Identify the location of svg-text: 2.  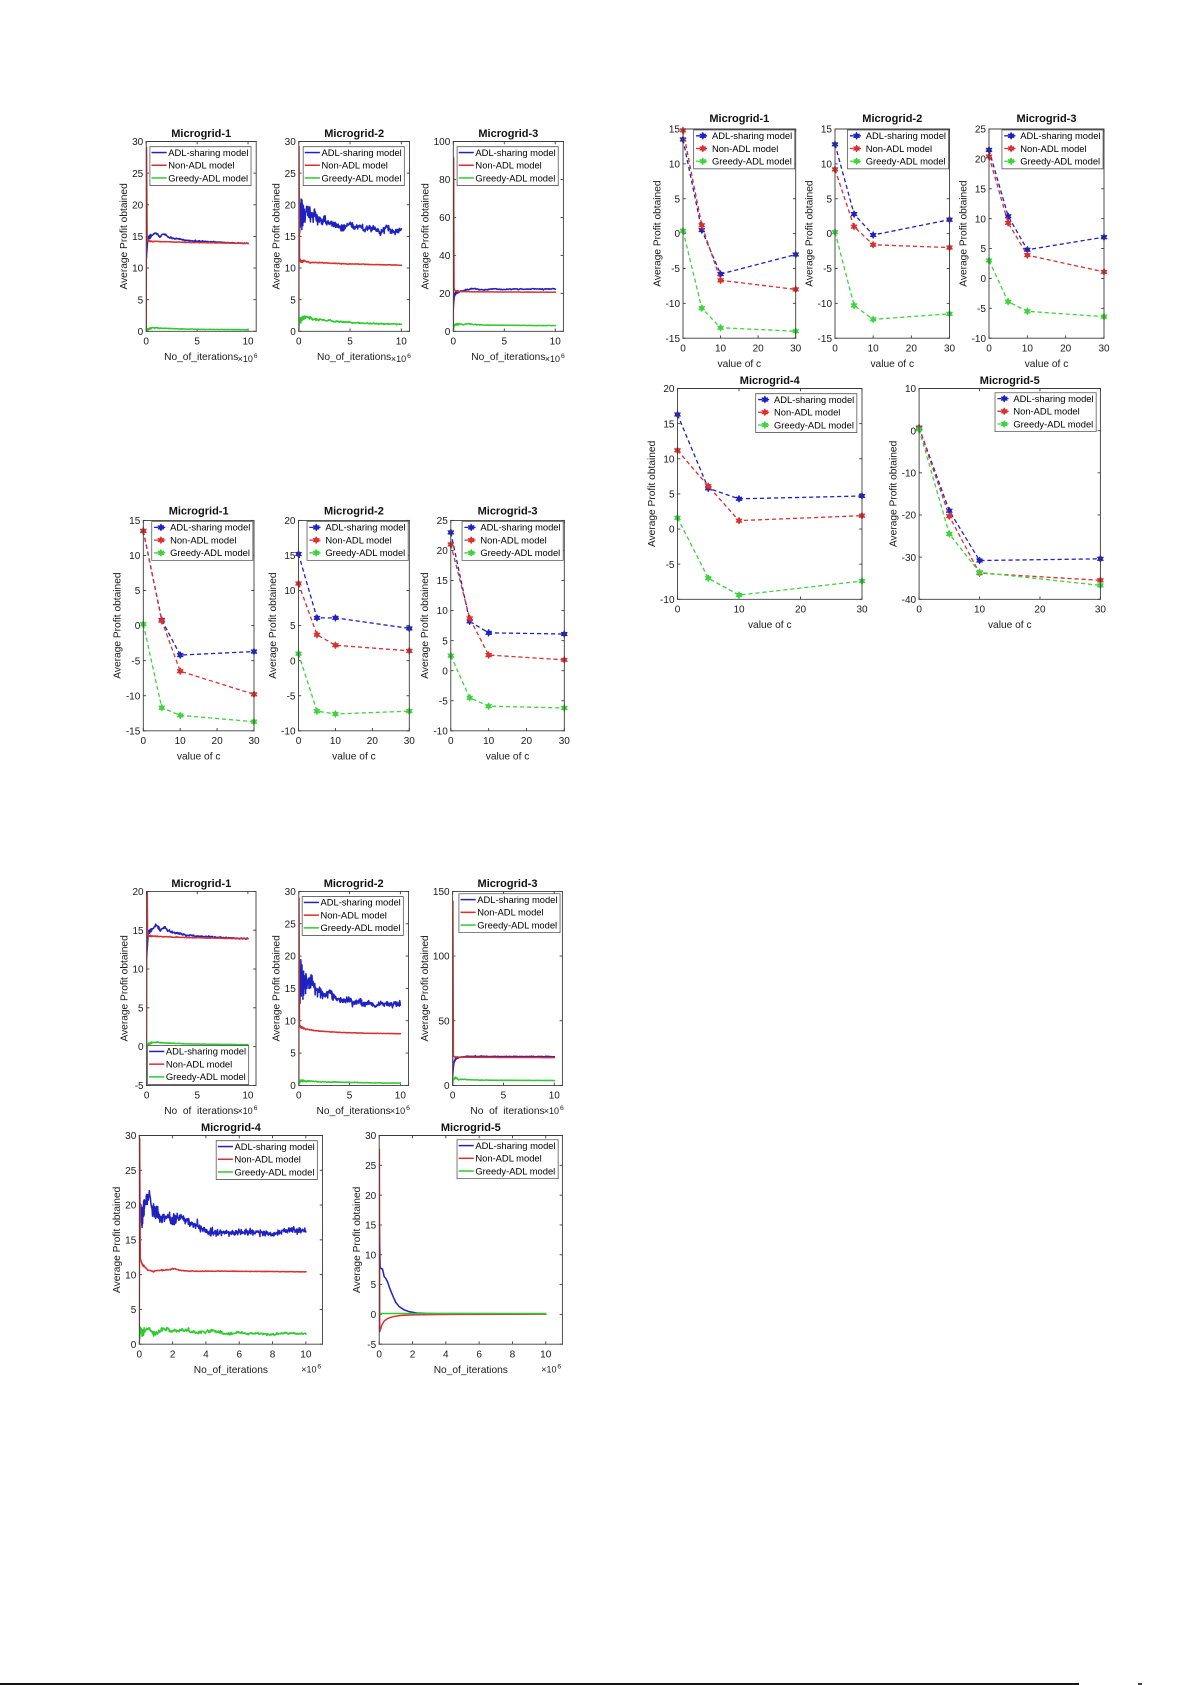
(413, 1354).